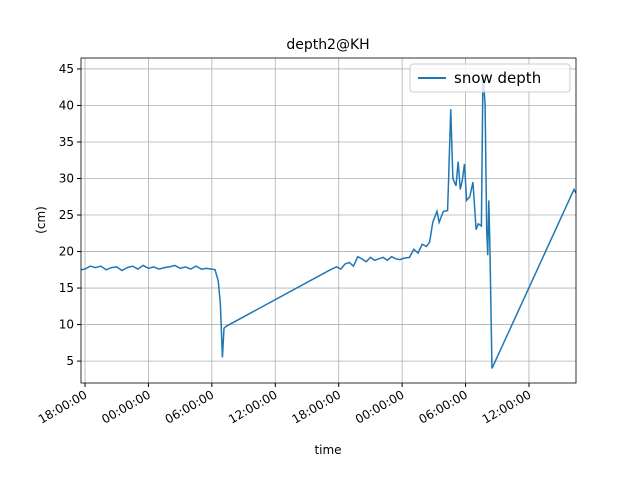 Image resolution: width=640 pixels, height=484 pixels. Describe the element at coordinates (66, 69) in the screenshot. I see `y-tick-label: 45` at that location.